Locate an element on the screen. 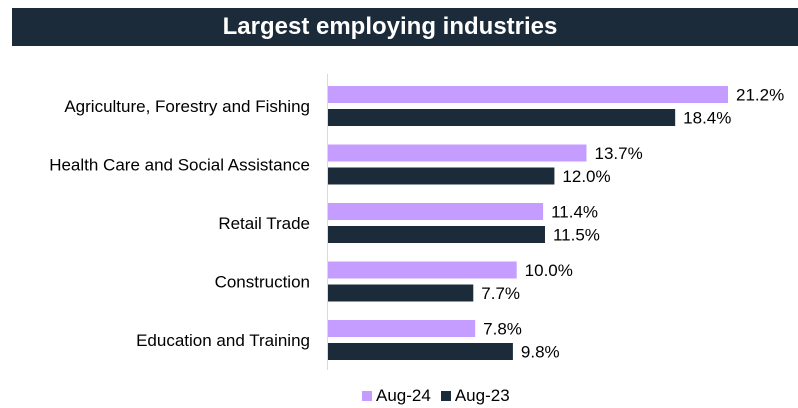  data-label: 11.5% is located at coordinates (576, 235).